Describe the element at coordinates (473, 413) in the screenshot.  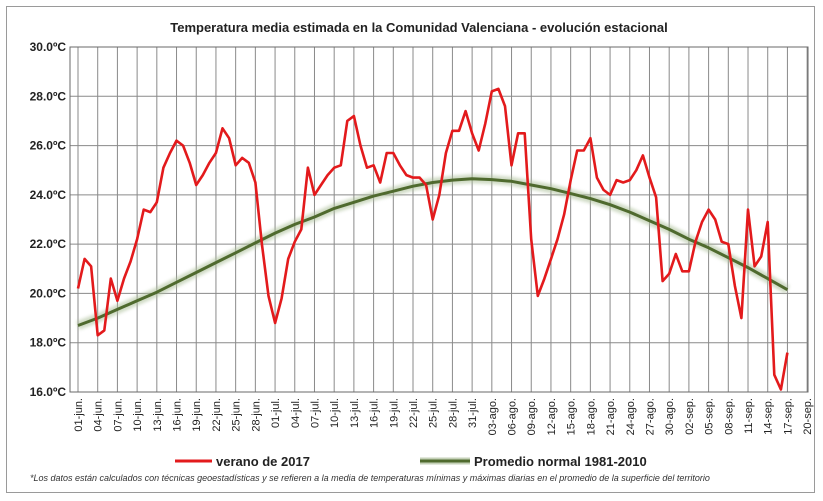
I see `x-tick-label: 31-jul.` at that location.